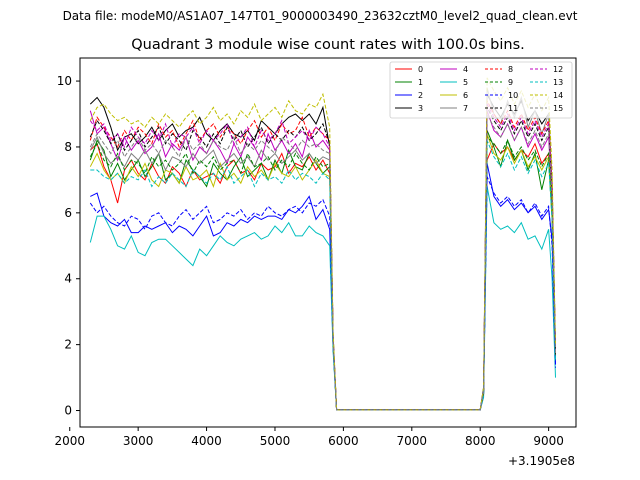 The image size is (640, 480). Describe the element at coordinates (420, 95) in the screenshot. I see `legend-label-2: 2` at that location.